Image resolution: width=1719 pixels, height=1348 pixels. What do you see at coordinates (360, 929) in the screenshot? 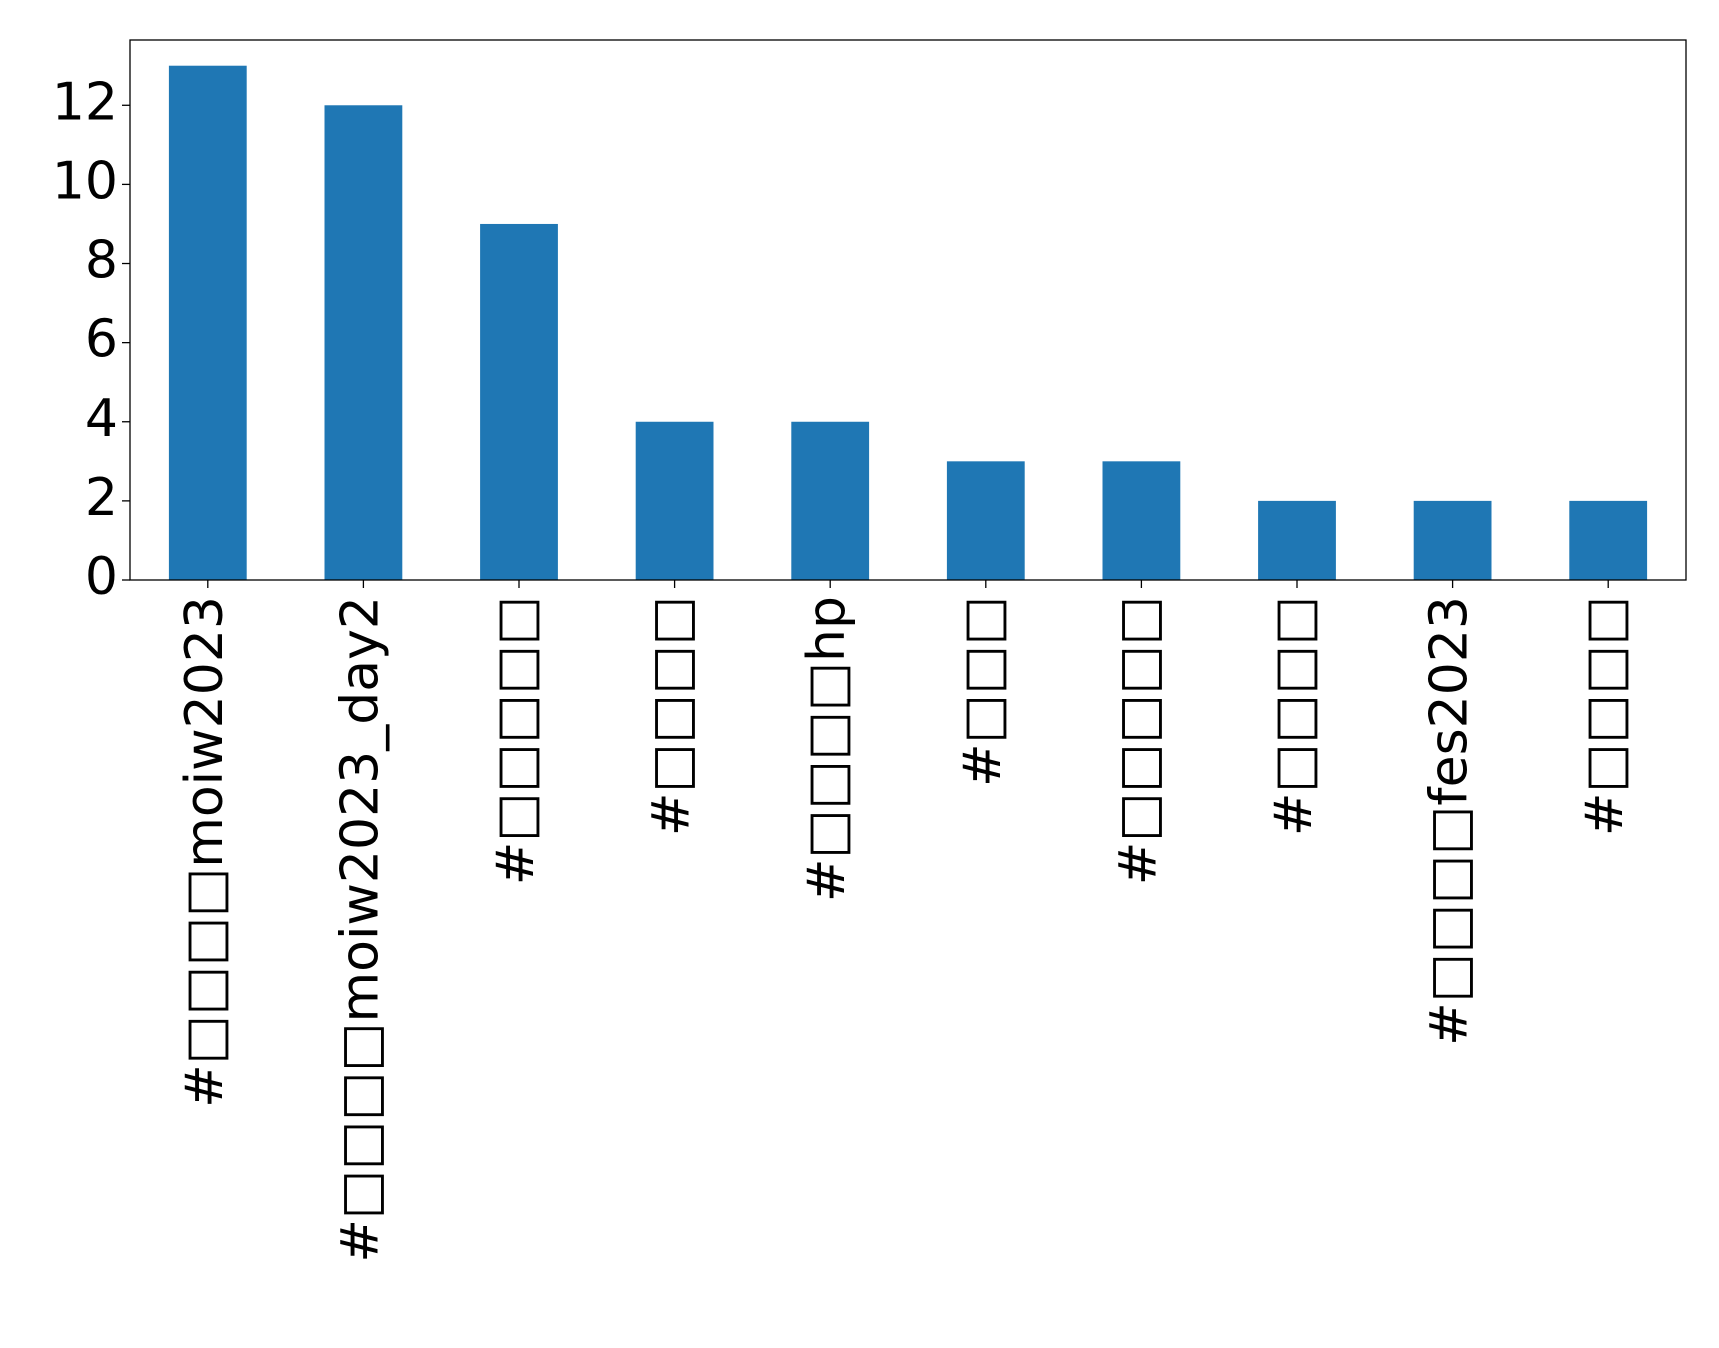
I see `x-tick-label: #□□□□moiw2023_day2` at bounding box center [360, 929].